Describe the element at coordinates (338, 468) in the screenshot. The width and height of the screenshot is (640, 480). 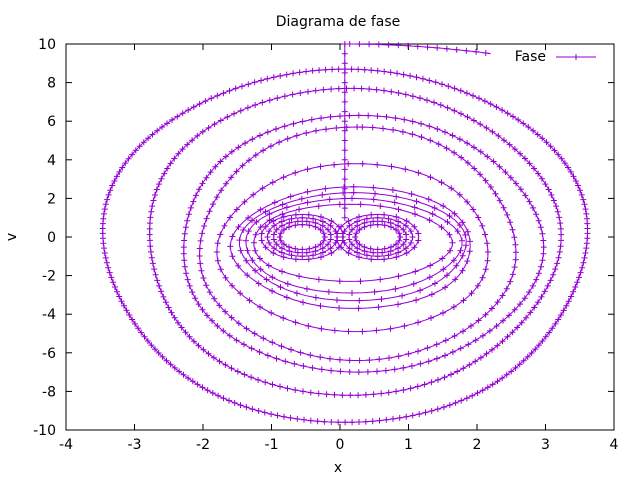
I see `x-axis-label: x` at that location.